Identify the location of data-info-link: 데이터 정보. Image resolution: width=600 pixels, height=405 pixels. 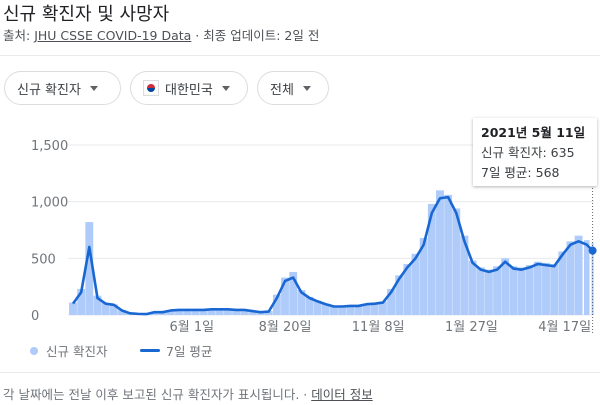
(342, 394).